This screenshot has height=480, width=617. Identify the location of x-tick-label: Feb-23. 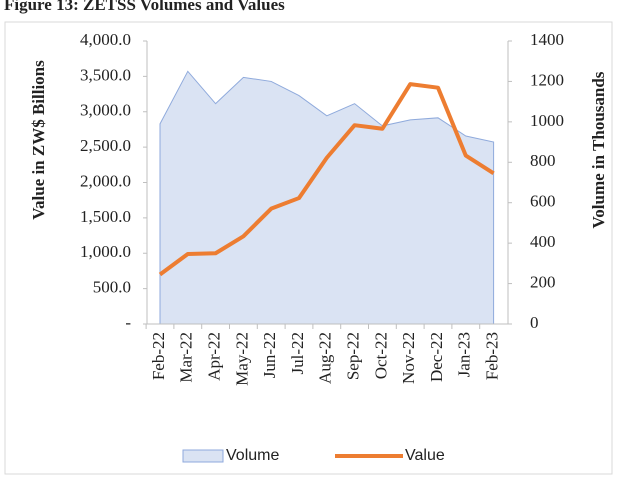
(492, 356).